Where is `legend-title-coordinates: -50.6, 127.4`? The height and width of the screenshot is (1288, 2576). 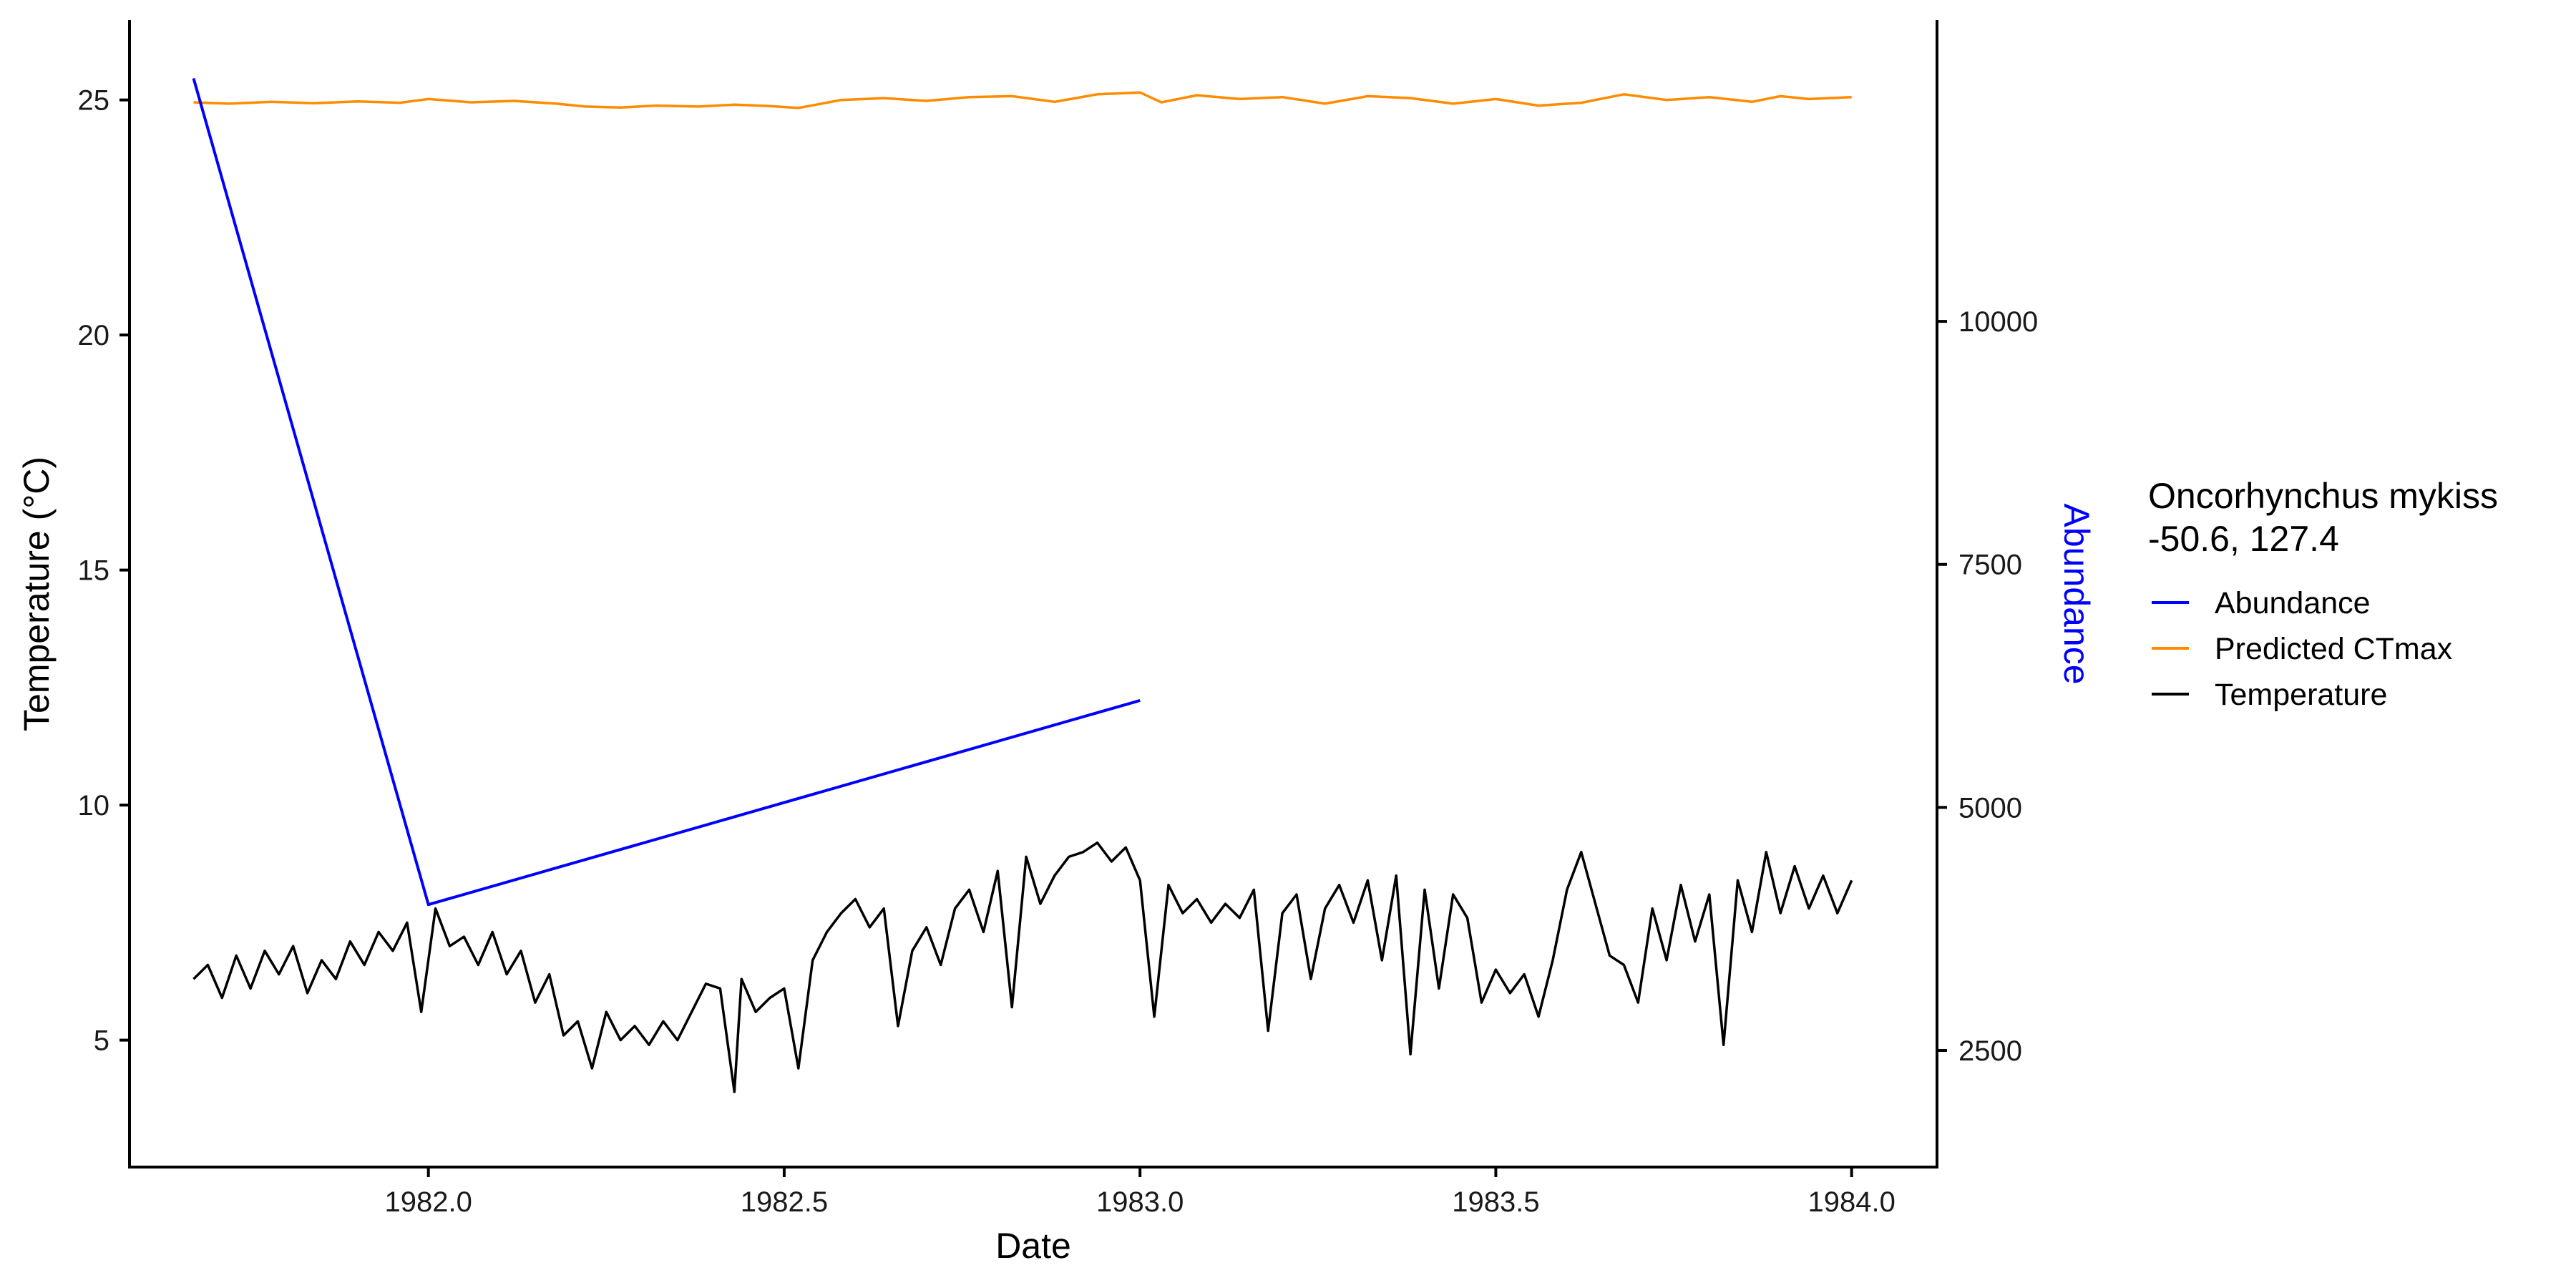 legend-title-coordinates: -50.6, 127.4 is located at coordinates (2243, 539).